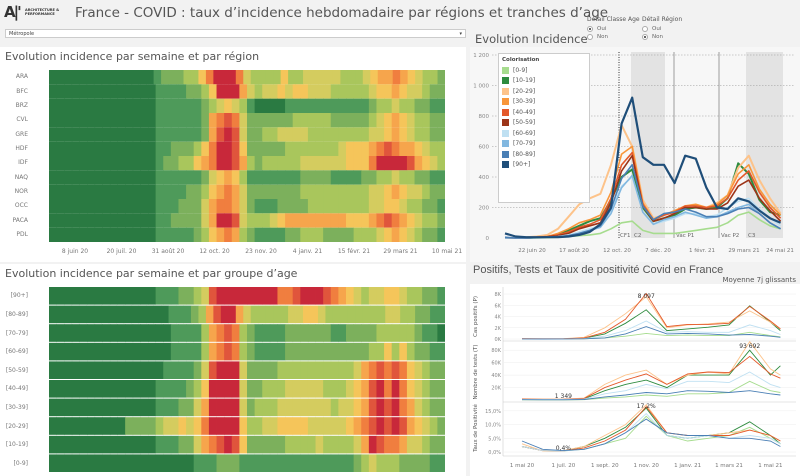 The image size is (800, 476). I want to click on region-filter-dropdown: Métropole ▾, so click(235, 33).